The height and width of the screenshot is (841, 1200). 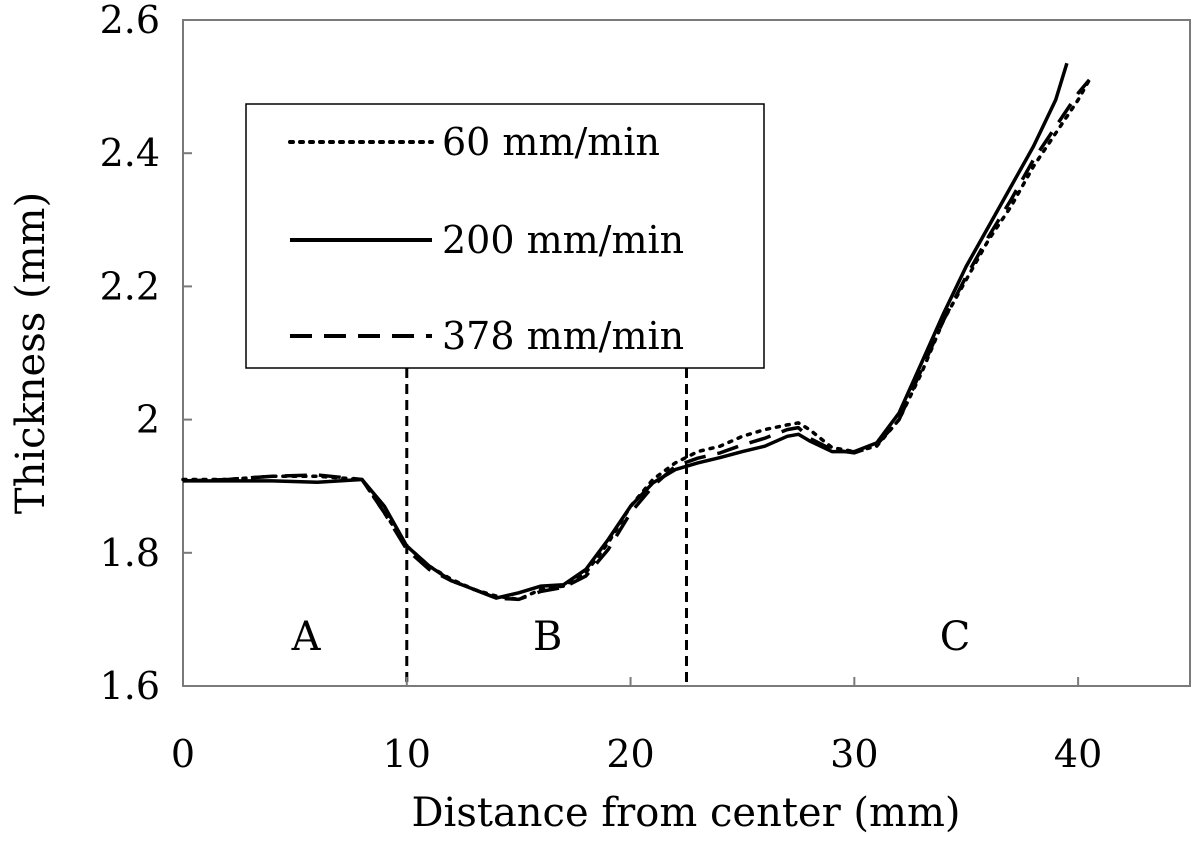 I want to click on legend-label-2: 378 mm/min, so click(x=563, y=336).